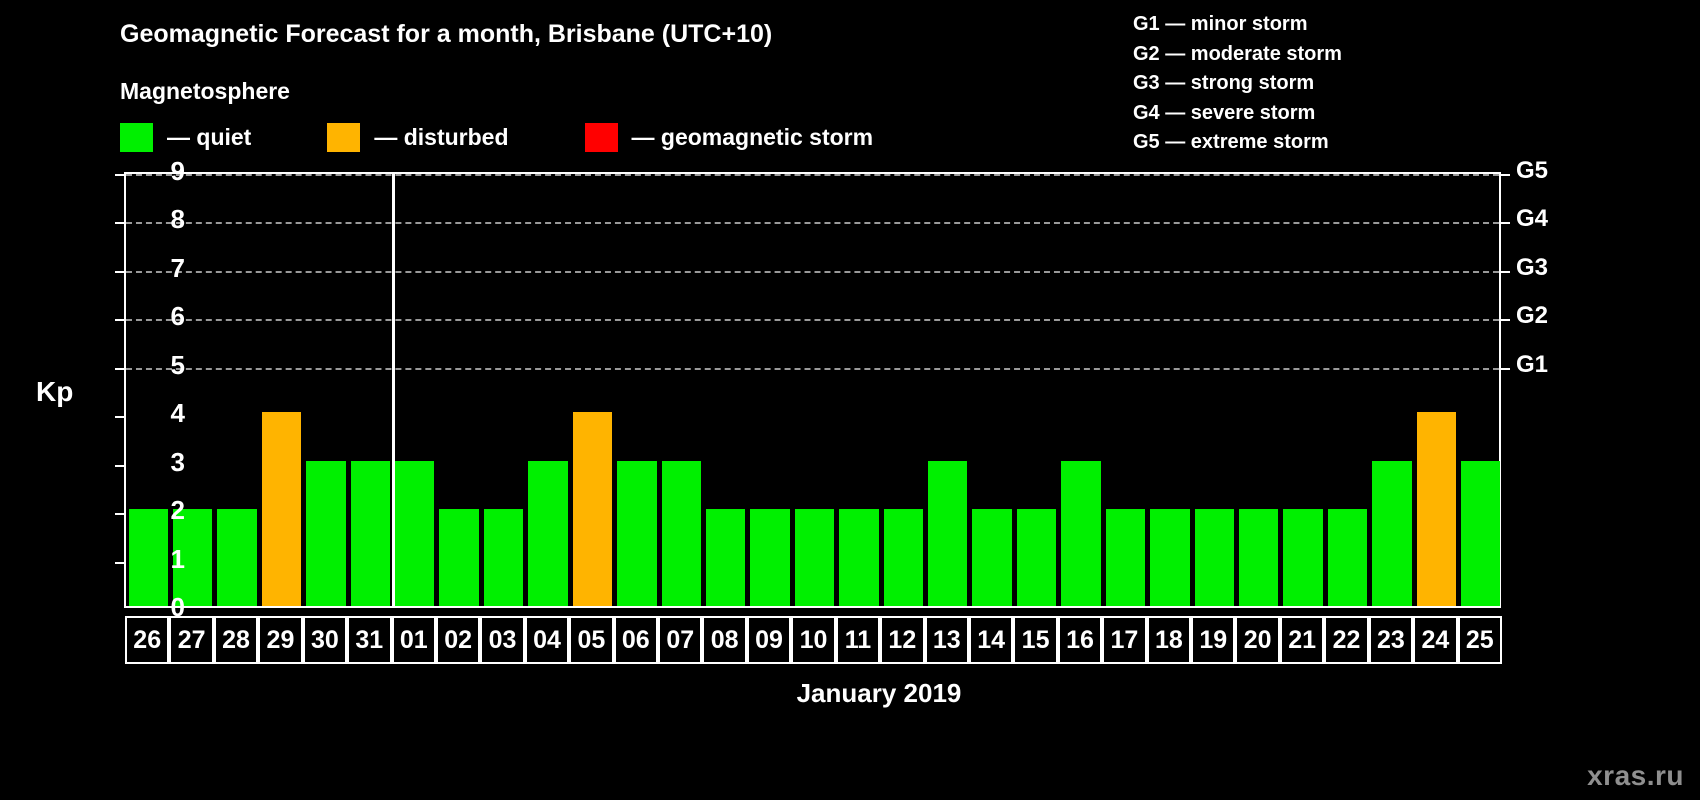 Image resolution: width=1700 pixels, height=800 pixels. Describe the element at coordinates (1257, 640) in the screenshot. I see `day-label-20: 20` at that location.